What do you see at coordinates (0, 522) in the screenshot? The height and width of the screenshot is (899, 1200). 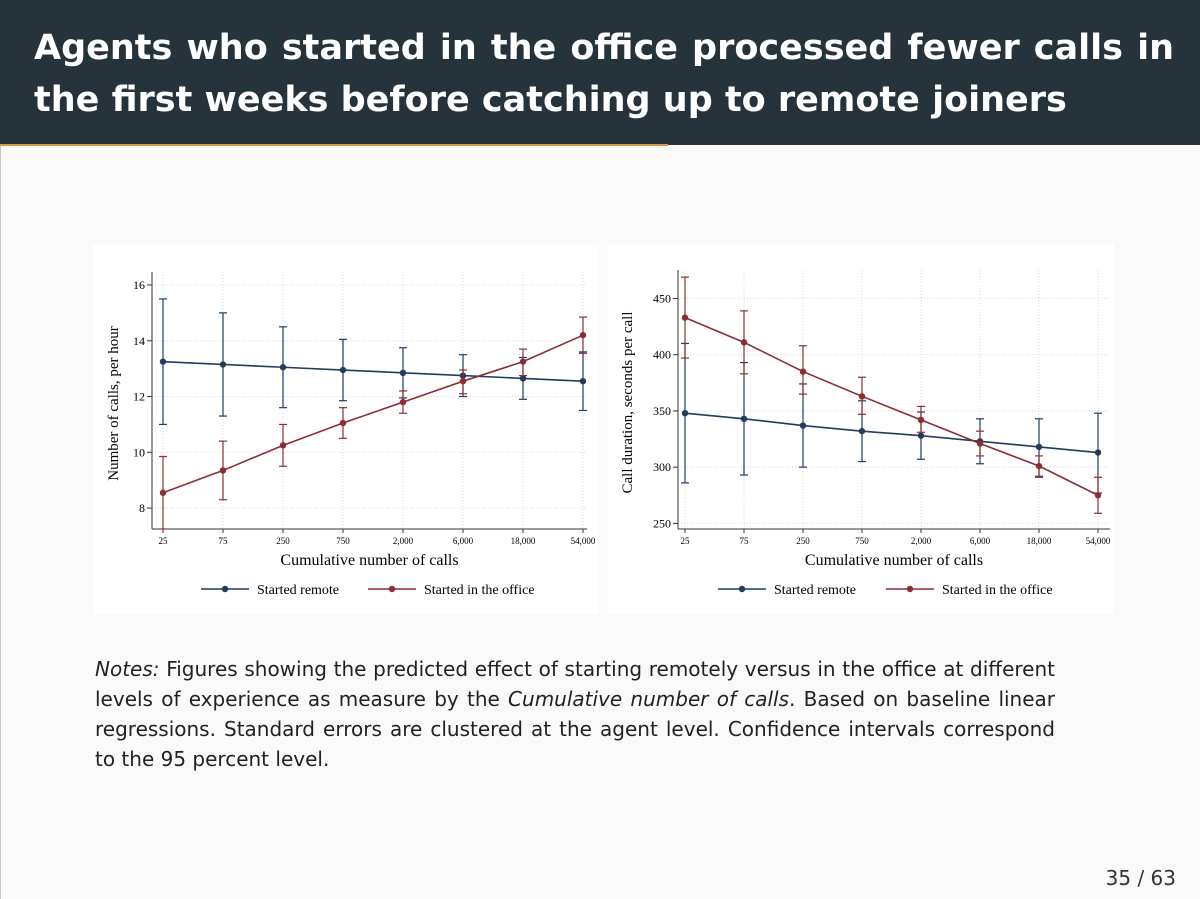 I see `slide-left-border` at bounding box center [0, 522].